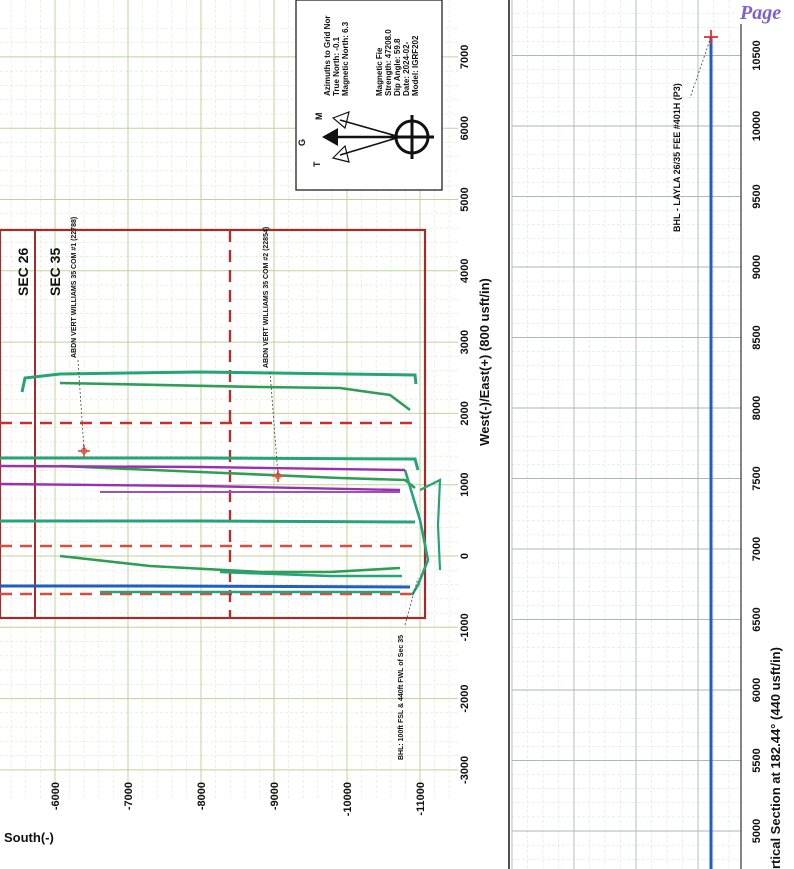 This screenshot has width=794, height=869. Describe the element at coordinates (677, 157) in the screenshot. I see `bhl-target-label: BHL - LAYLA 26/35 FEE #401H (P3)` at that location.